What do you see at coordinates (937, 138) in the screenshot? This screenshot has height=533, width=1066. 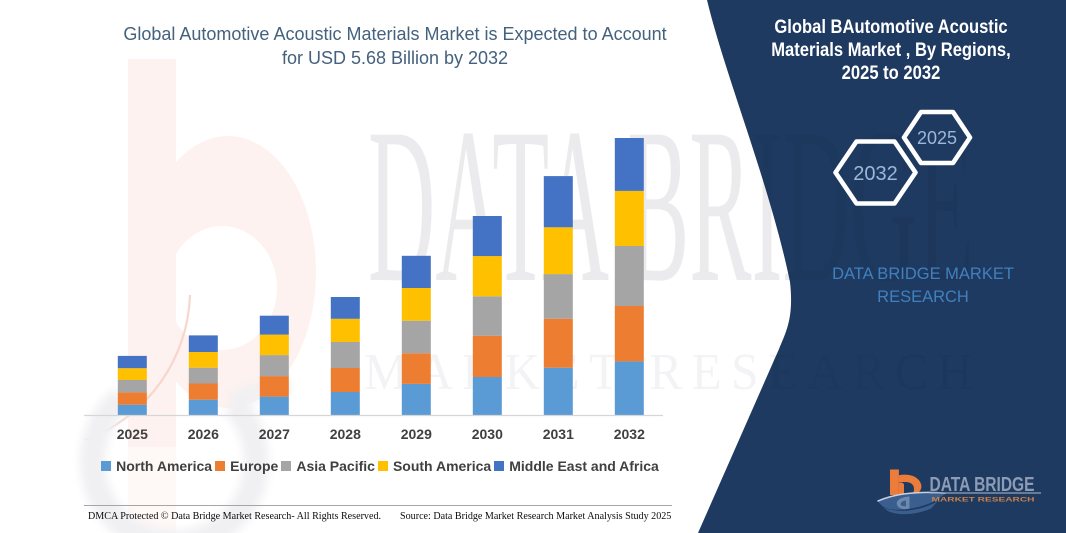 I see `svg-text: 2025` at bounding box center [937, 138].